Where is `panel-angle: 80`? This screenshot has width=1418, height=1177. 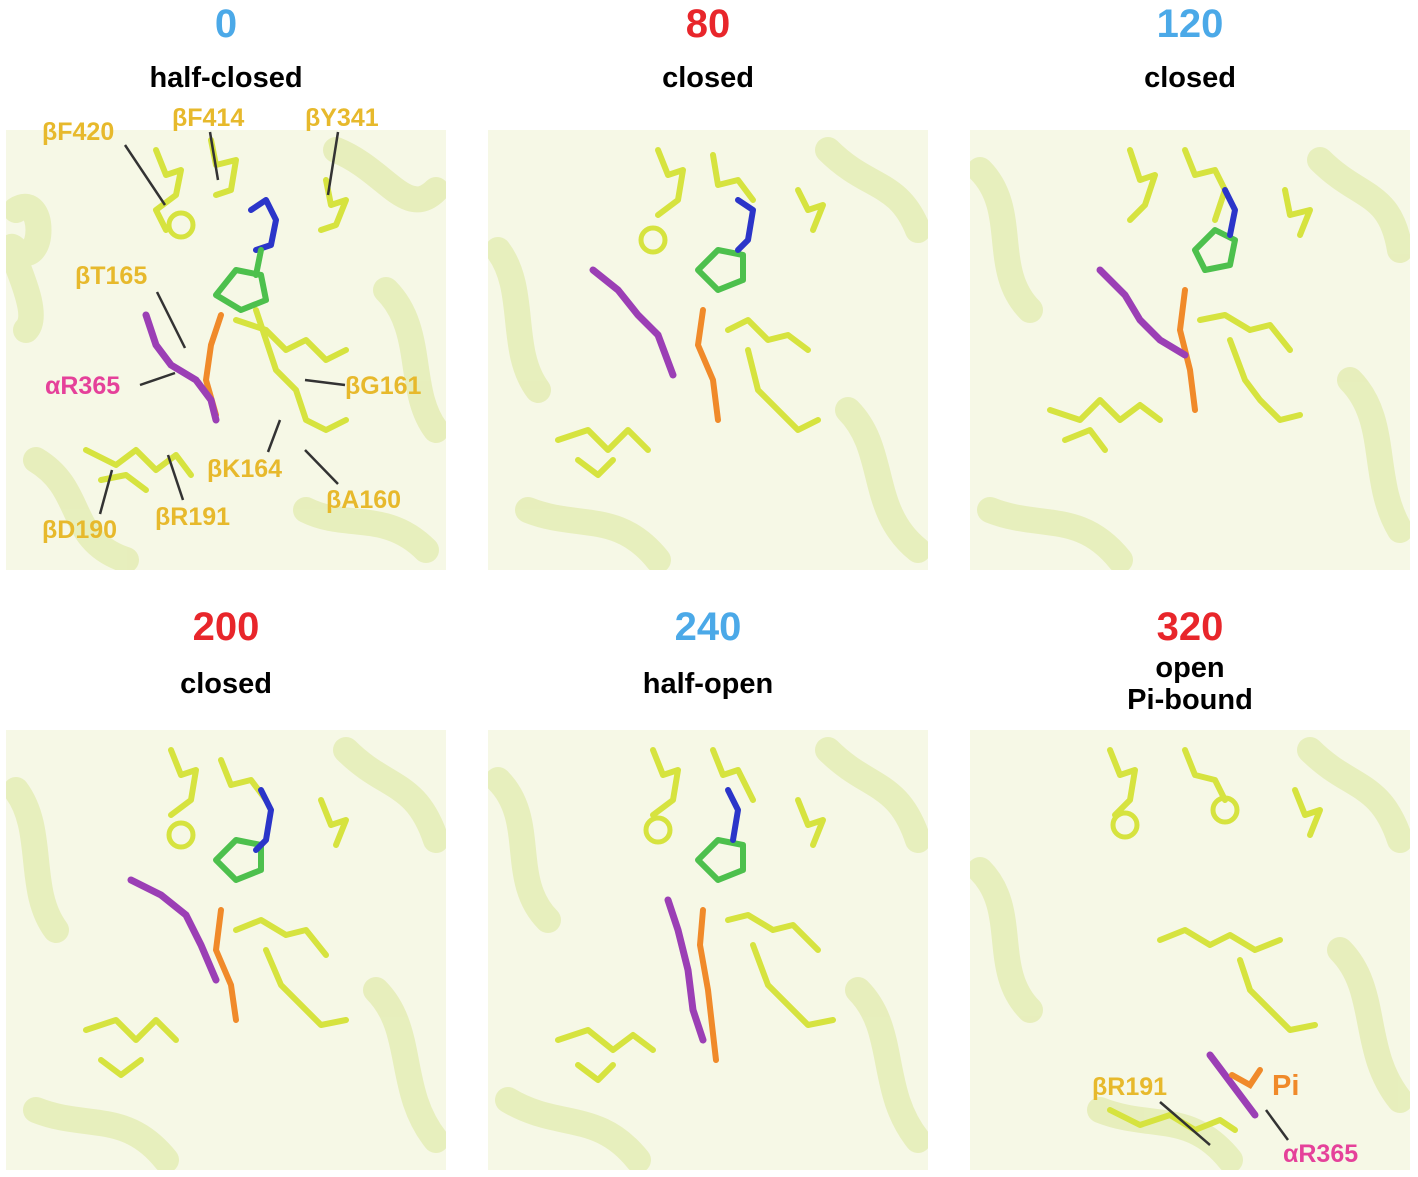 panel-angle: 80 is located at coordinates (708, 24).